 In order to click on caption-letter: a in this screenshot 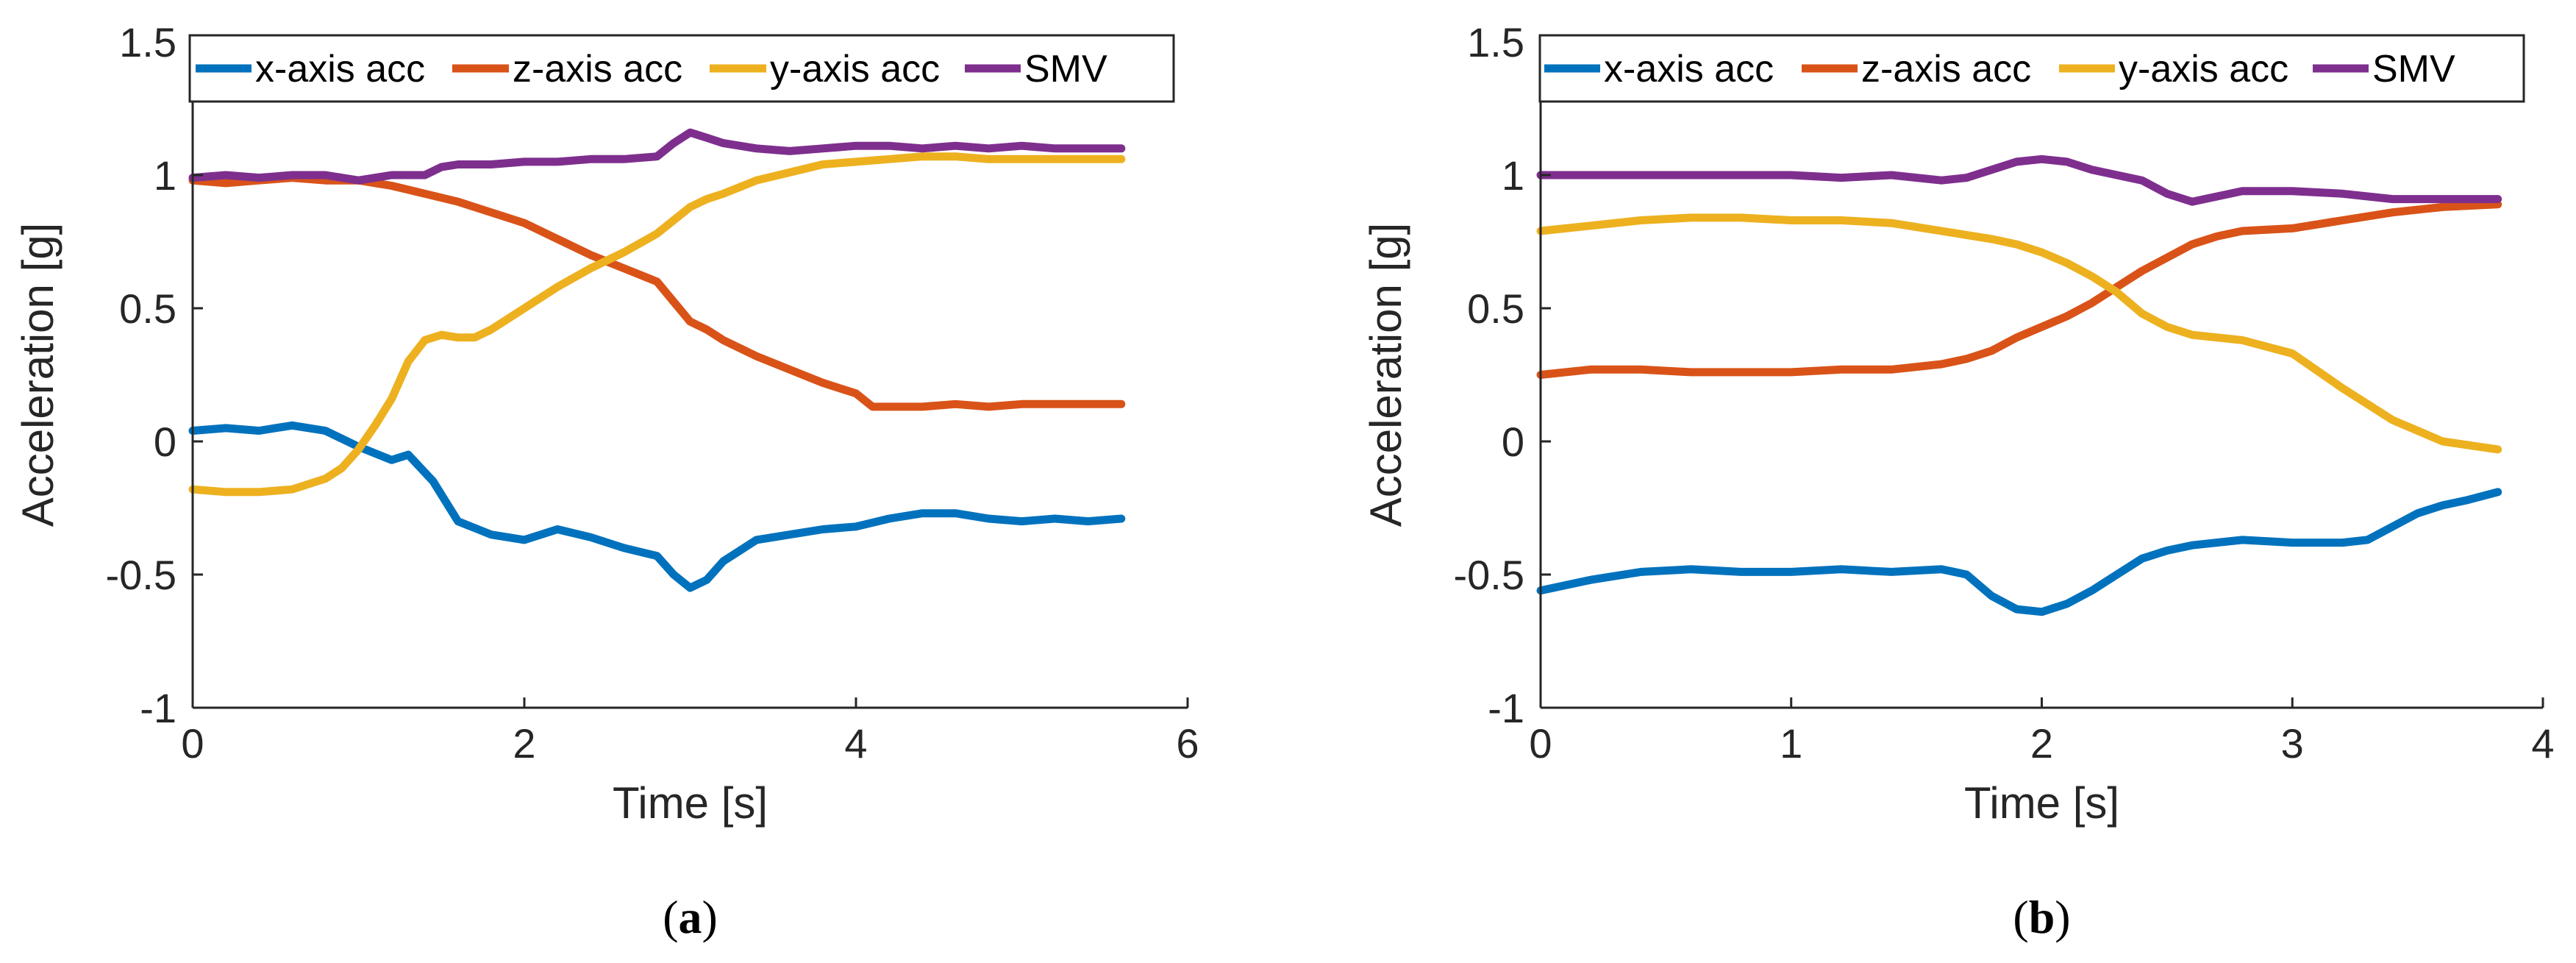, I will do `click(690, 917)`.